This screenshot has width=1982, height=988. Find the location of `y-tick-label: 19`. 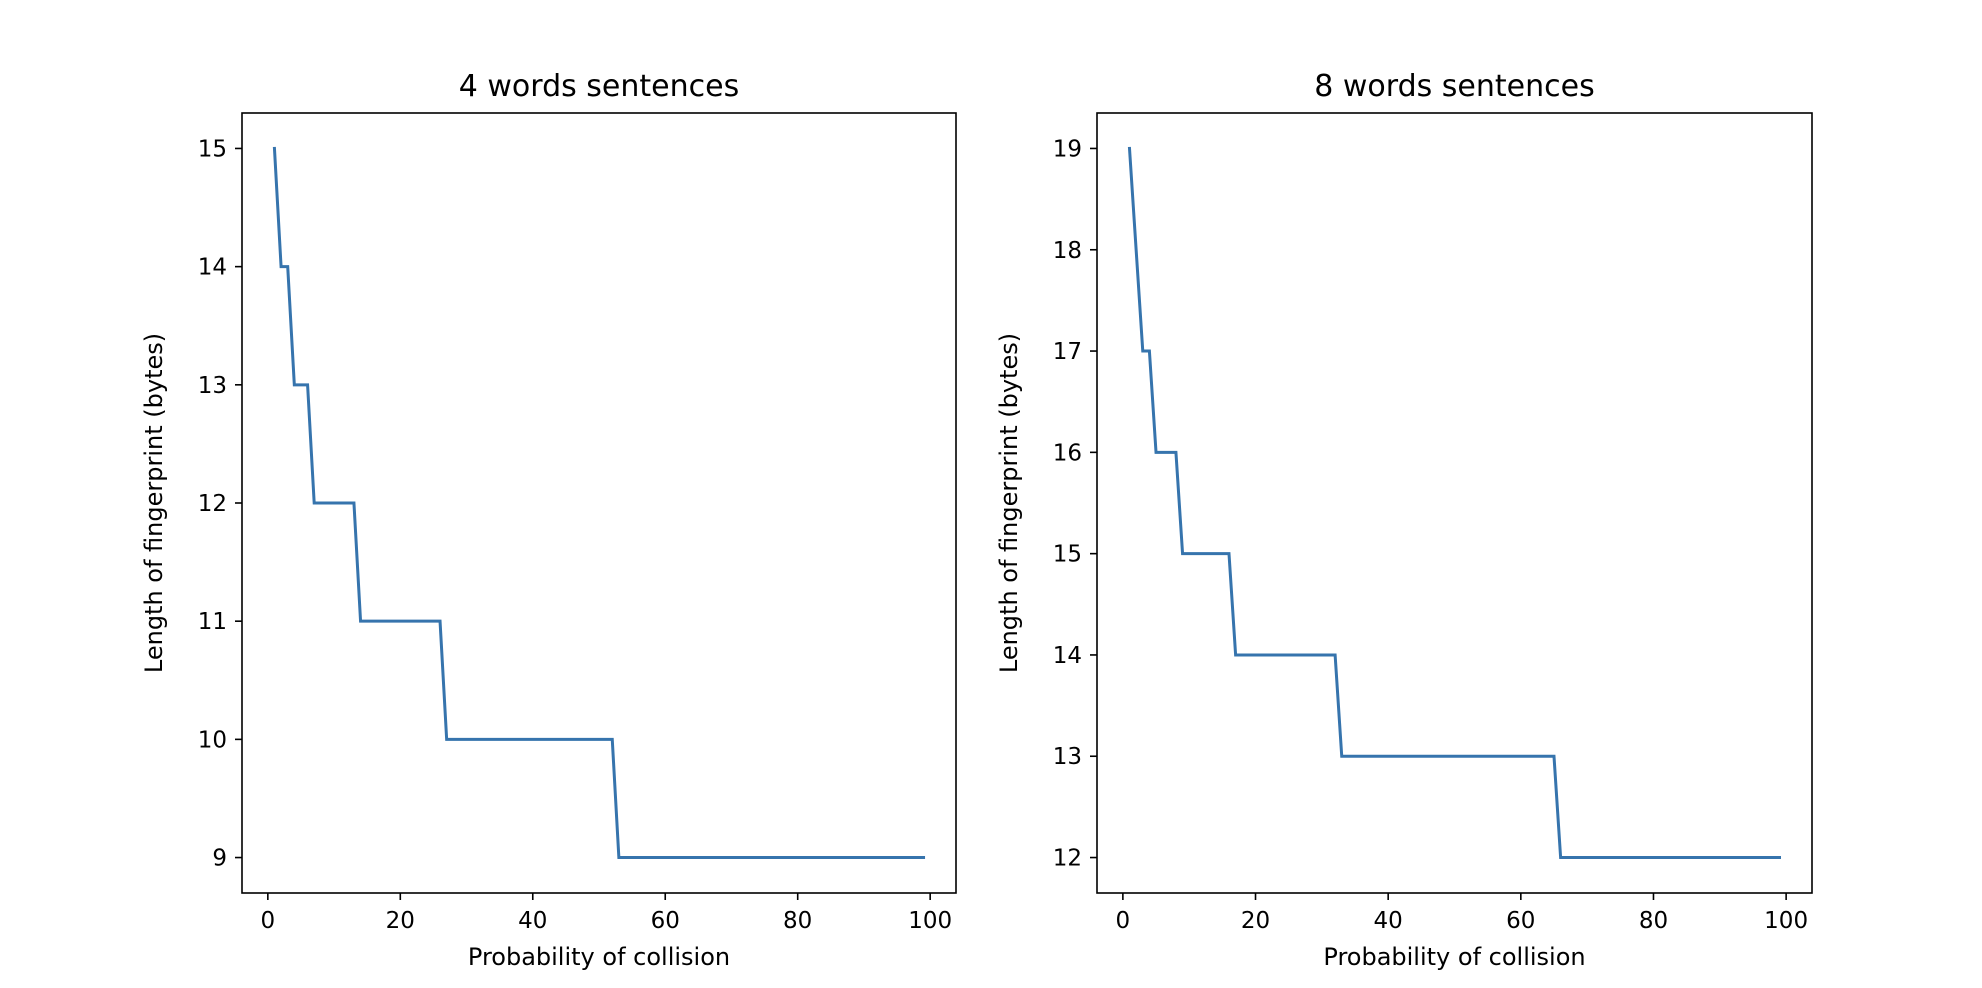

y-tick-label: 19 is located at coordinates (1067, 149).